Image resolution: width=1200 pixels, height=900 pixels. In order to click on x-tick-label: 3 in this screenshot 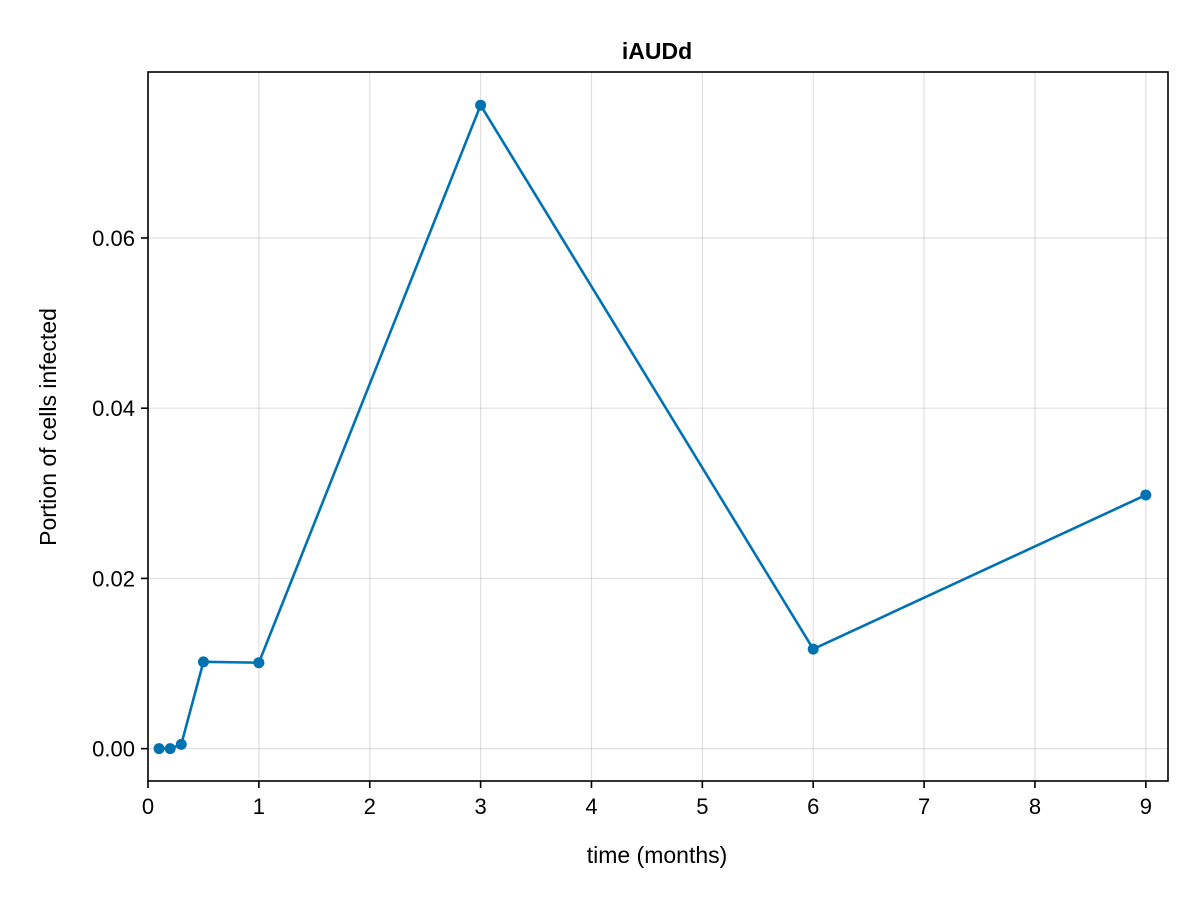, I will do `click(480, 806)`.